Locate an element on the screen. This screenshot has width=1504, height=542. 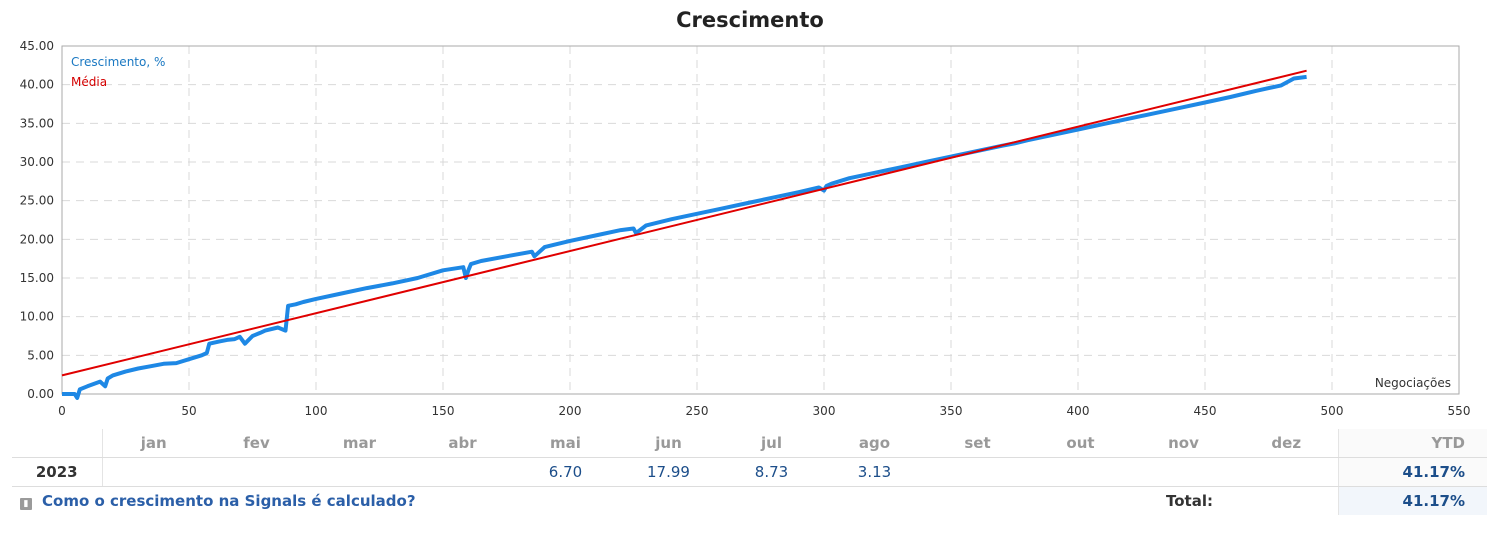
x-tick-label: 200 is located at coordinates (570, 411).